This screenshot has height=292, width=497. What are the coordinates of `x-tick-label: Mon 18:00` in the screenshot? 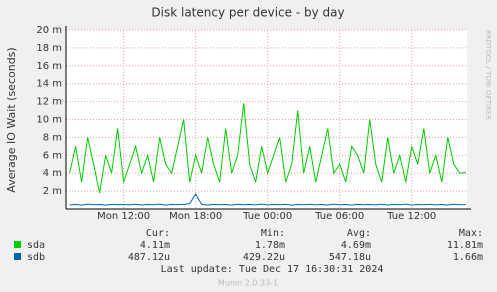 It's located at (195, 216).